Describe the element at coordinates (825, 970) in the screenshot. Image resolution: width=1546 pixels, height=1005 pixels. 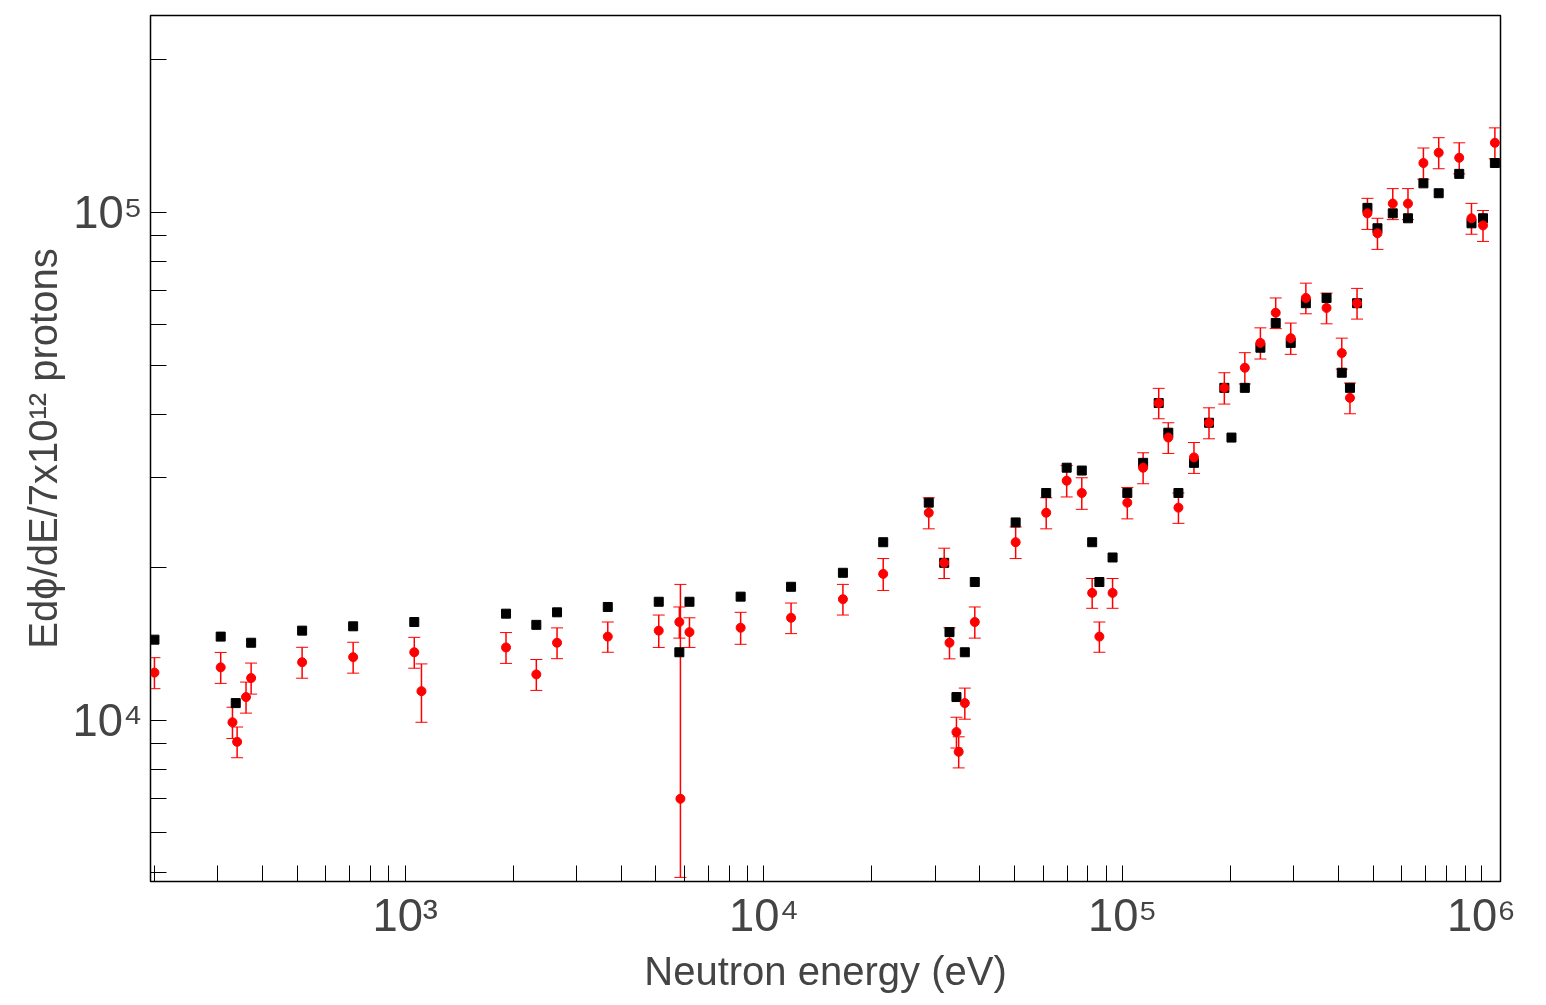
I see `x-axis-title: Neutron energy (eV)` at that location.